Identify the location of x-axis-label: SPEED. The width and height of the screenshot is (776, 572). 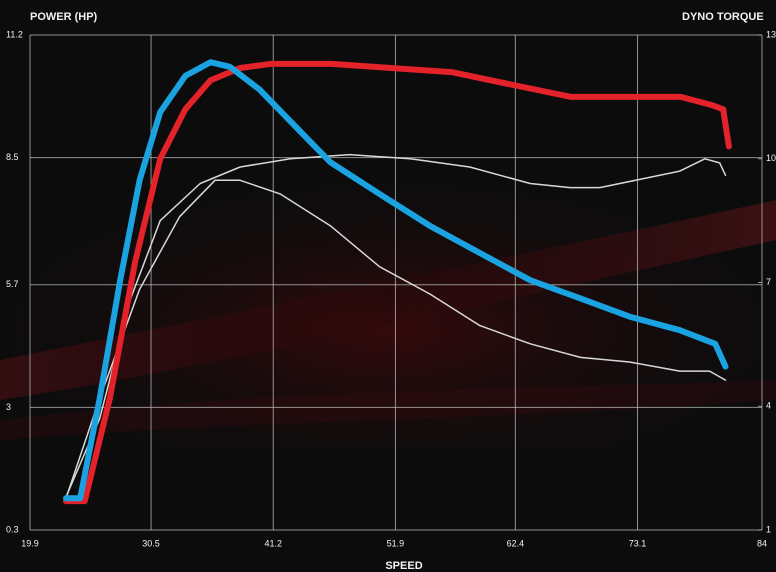
(403, 566).